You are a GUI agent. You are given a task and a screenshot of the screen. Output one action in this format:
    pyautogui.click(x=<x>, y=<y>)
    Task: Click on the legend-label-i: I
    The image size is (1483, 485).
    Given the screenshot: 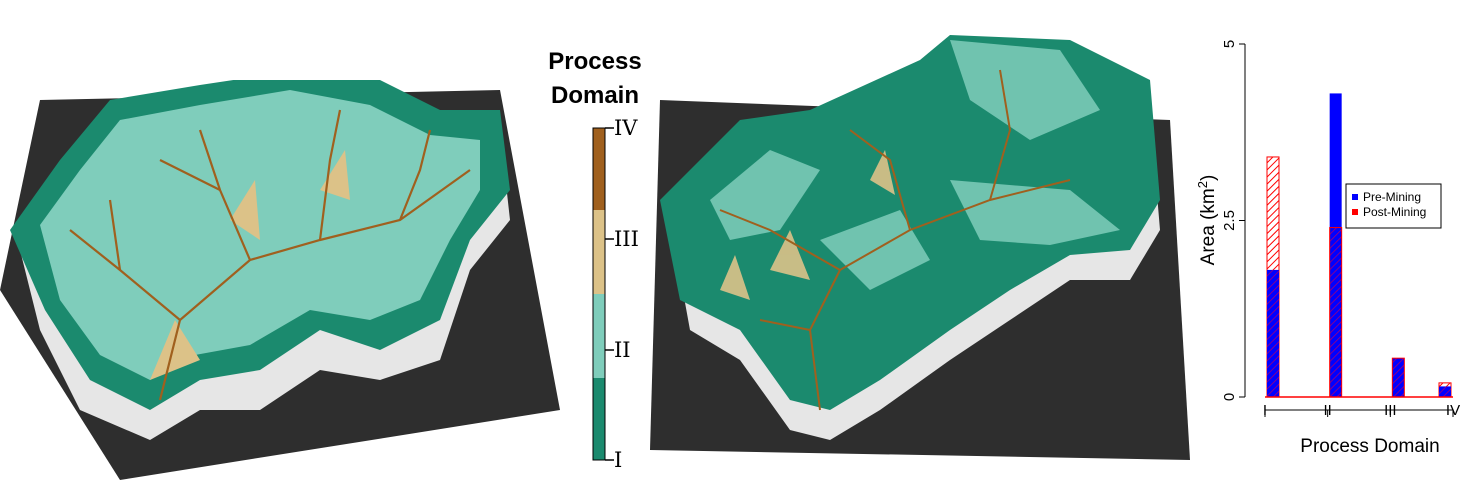 What is the action you would take?
    pyautogui.click(x=618, y=460)
    